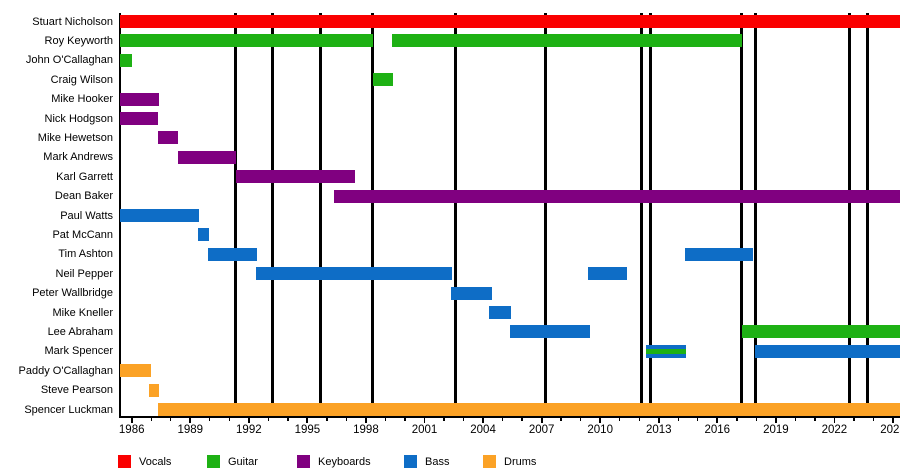 This screenshot has width=900, height=475. Describe the element at coordinates (890, 430) in the screenshot. I see `axis-tick-label: 2025` at that location.